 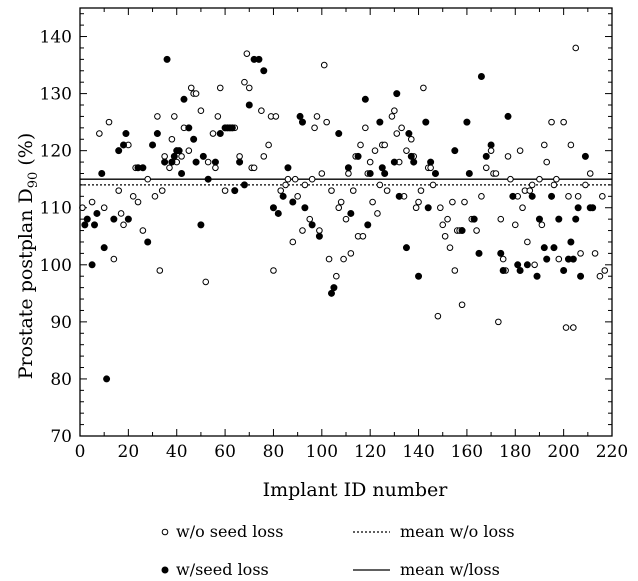 What do you see at coordinates (457, 531) in the screenshot?
I see `legend-label-mean-without-loss: mean w/o loss` at bounding box center [457, 531].